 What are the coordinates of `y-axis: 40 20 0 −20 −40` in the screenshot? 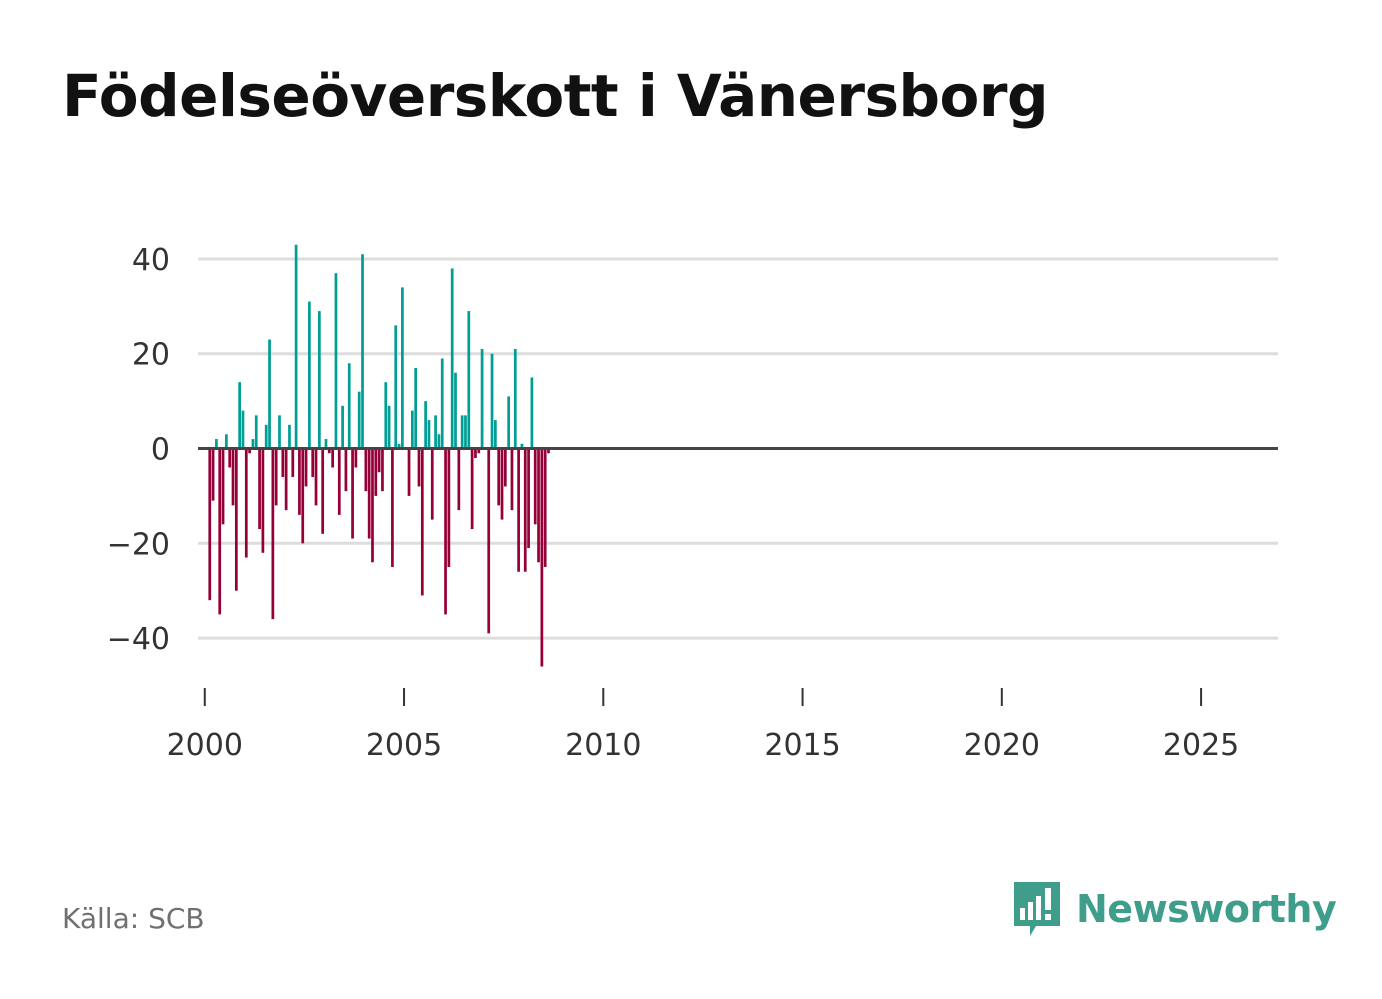 It's located at (138, 450).